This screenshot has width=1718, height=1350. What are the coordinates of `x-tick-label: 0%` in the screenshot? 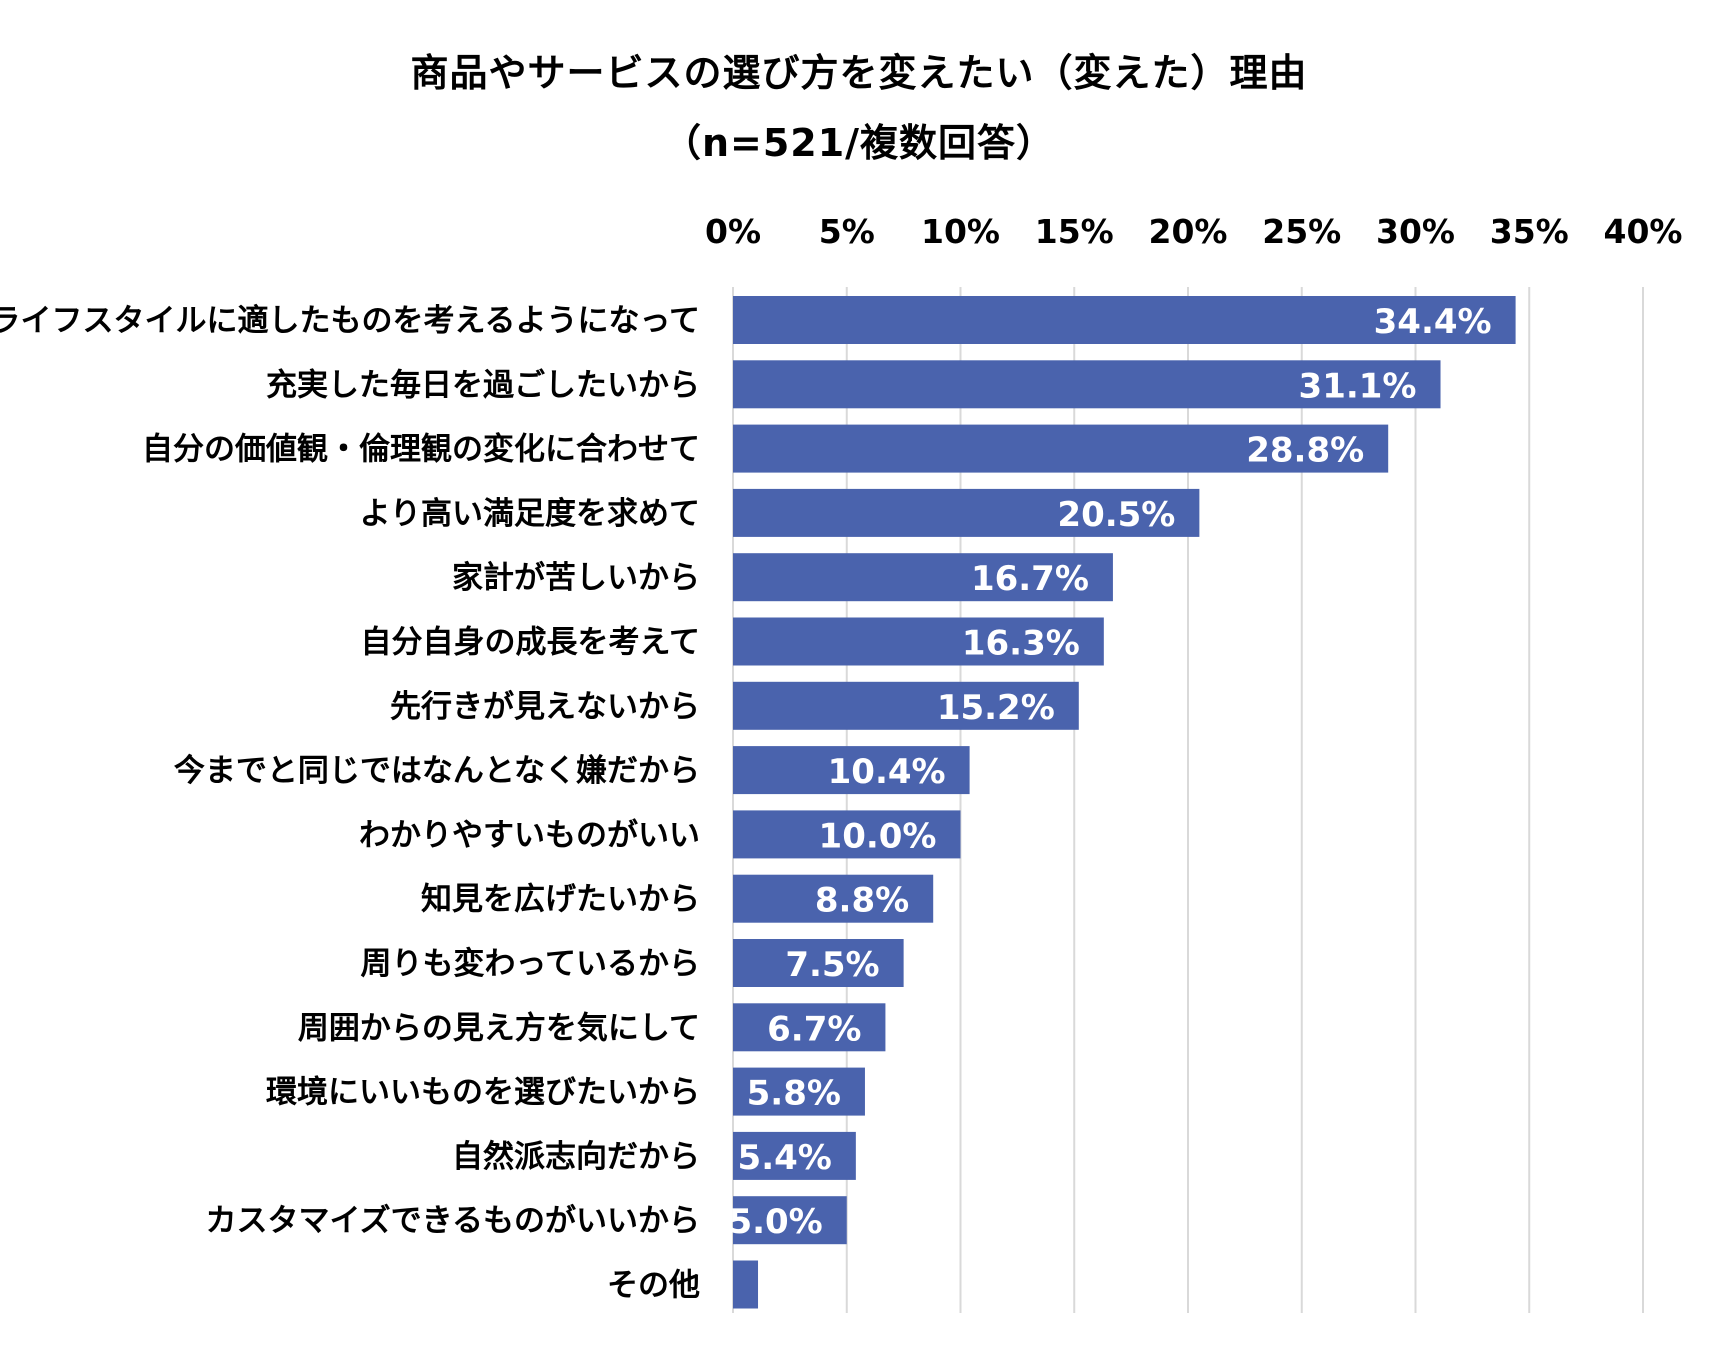 It's located at (733, 231).